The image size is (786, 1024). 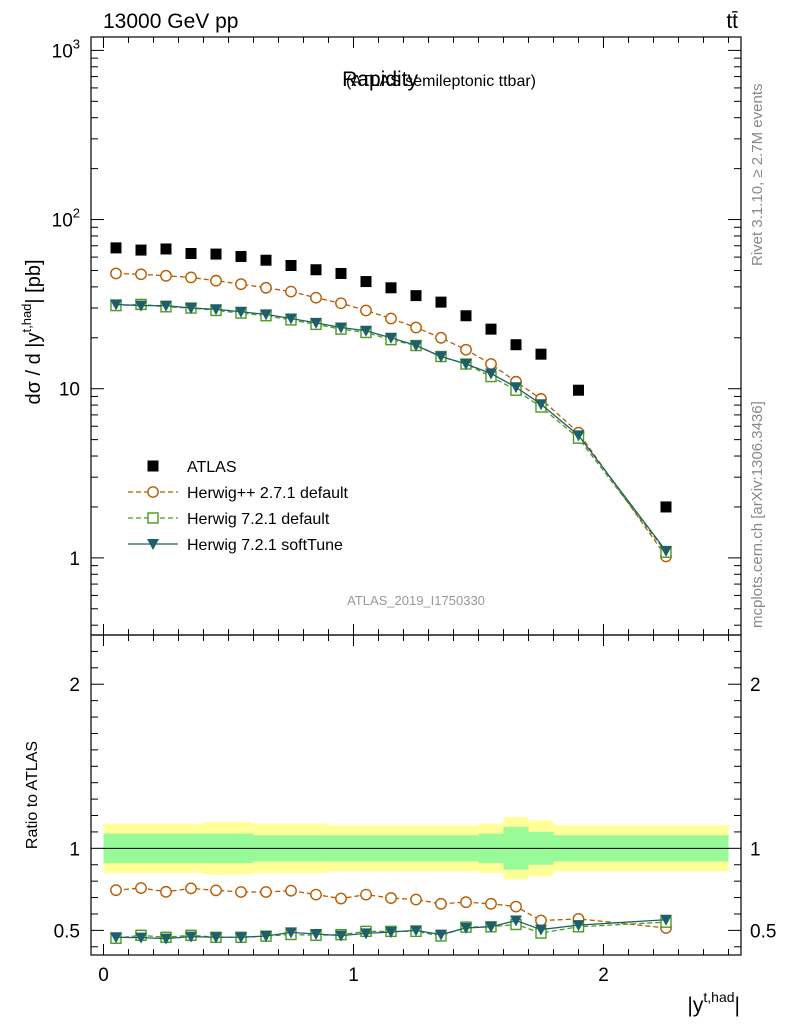 I want to click on y-tick-label-main: 10³, so click(x=66, y=49).